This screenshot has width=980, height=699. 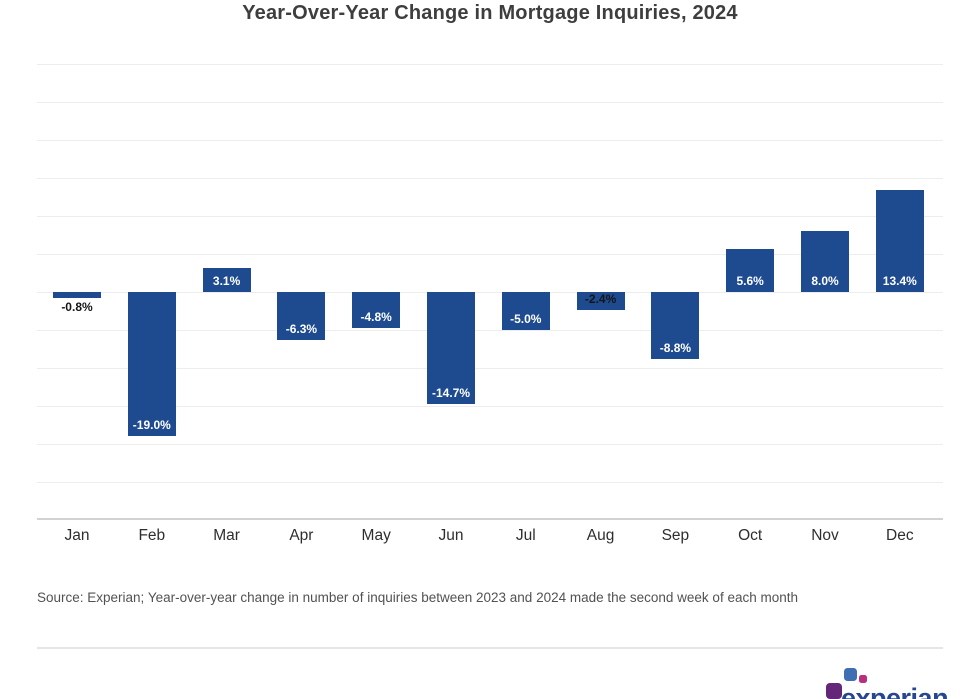 What do you see at coordinates (301, 535) in the screenshot?
I see `x-axis-label: Apr` at bounding box center [301, 535].